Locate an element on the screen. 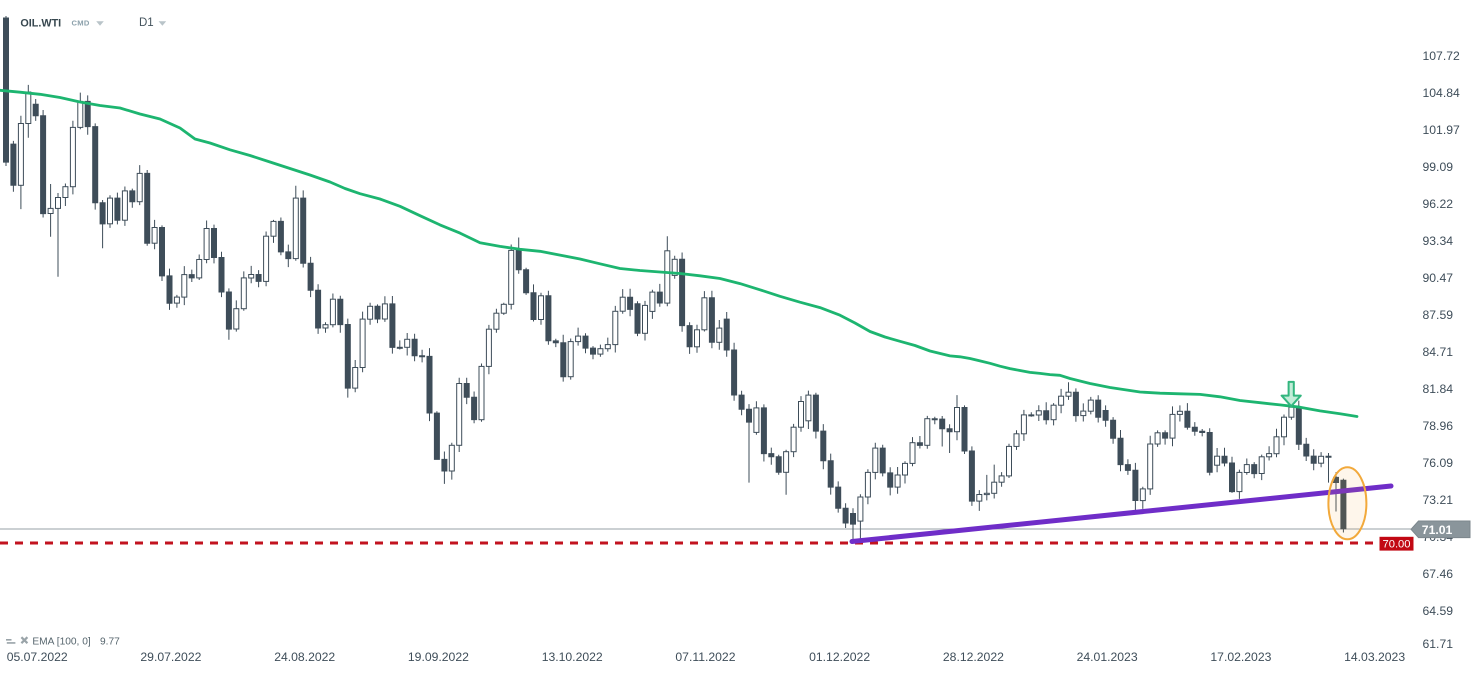 This screenshot has height=674, width=1482. svg-text: 64.59 is located at coordinates (1438, 611).